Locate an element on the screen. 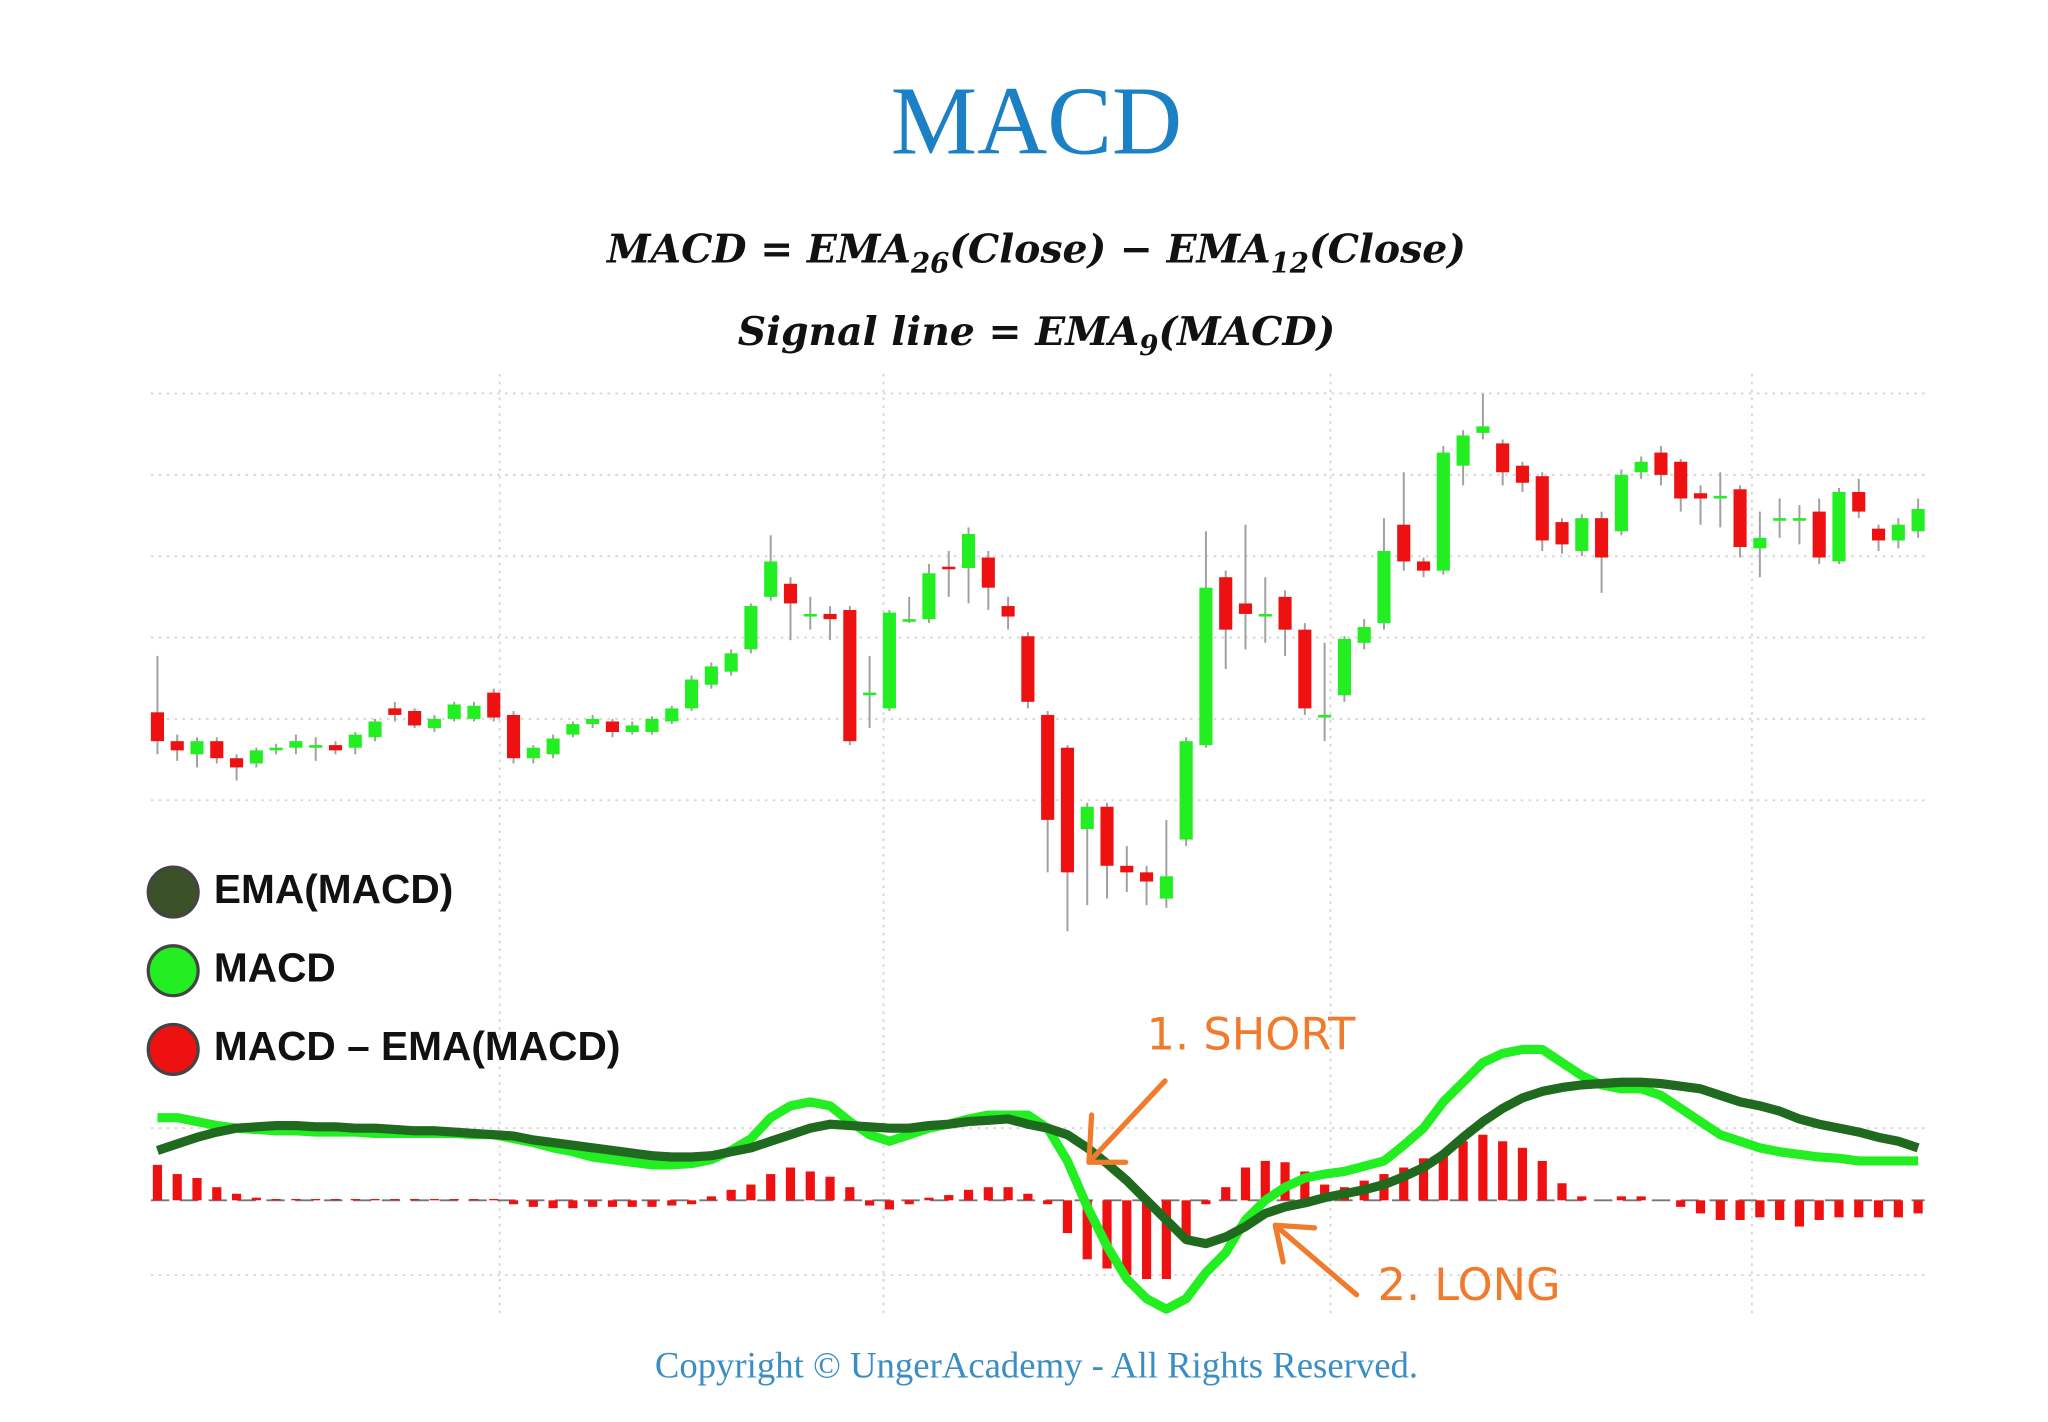  annotation: 2. LONG is located at coordinates (1469, 1285).